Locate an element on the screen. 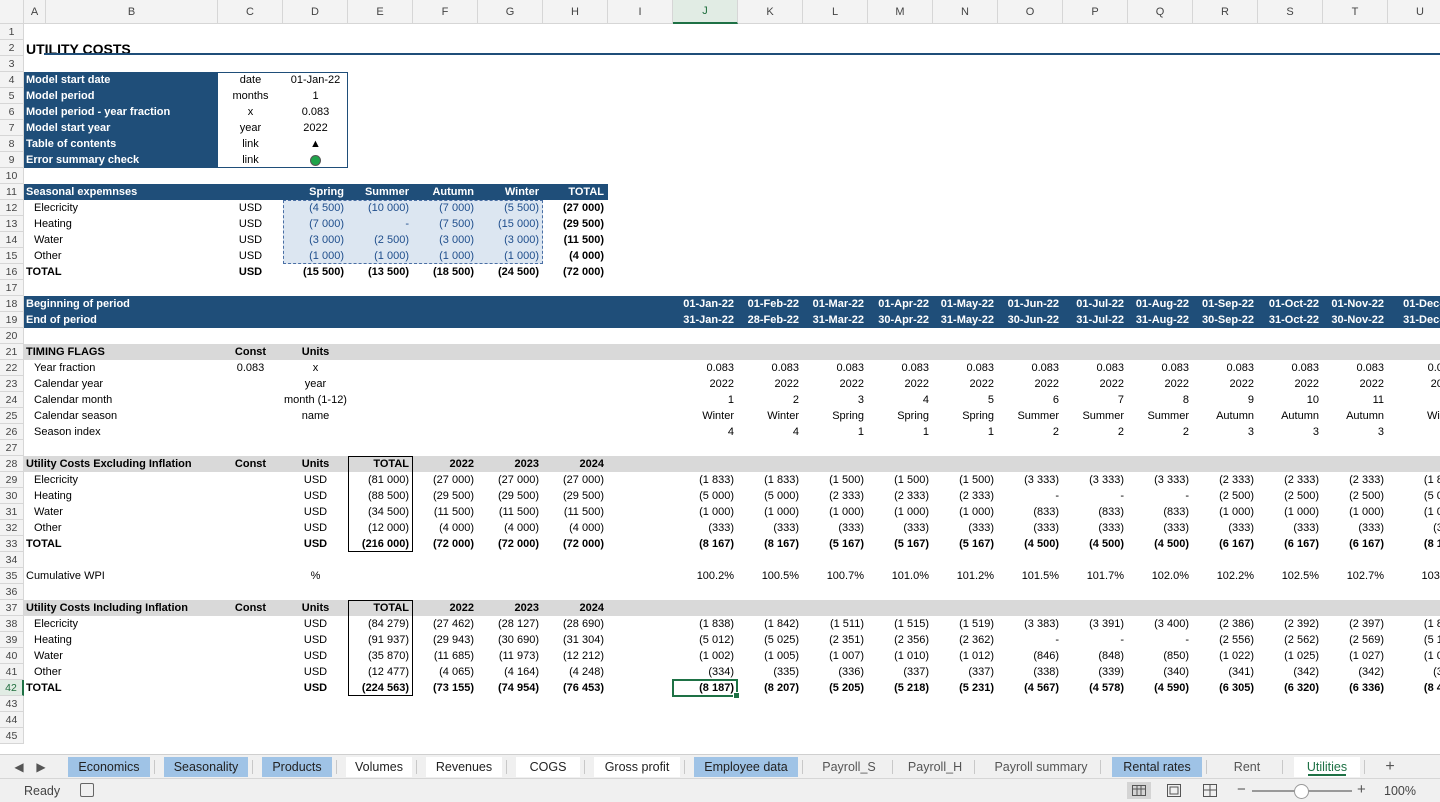 Image resolution: width=1440 pixels, height=802 pixels. incl-year-header: 2023 is located at coordinates (526, 608).